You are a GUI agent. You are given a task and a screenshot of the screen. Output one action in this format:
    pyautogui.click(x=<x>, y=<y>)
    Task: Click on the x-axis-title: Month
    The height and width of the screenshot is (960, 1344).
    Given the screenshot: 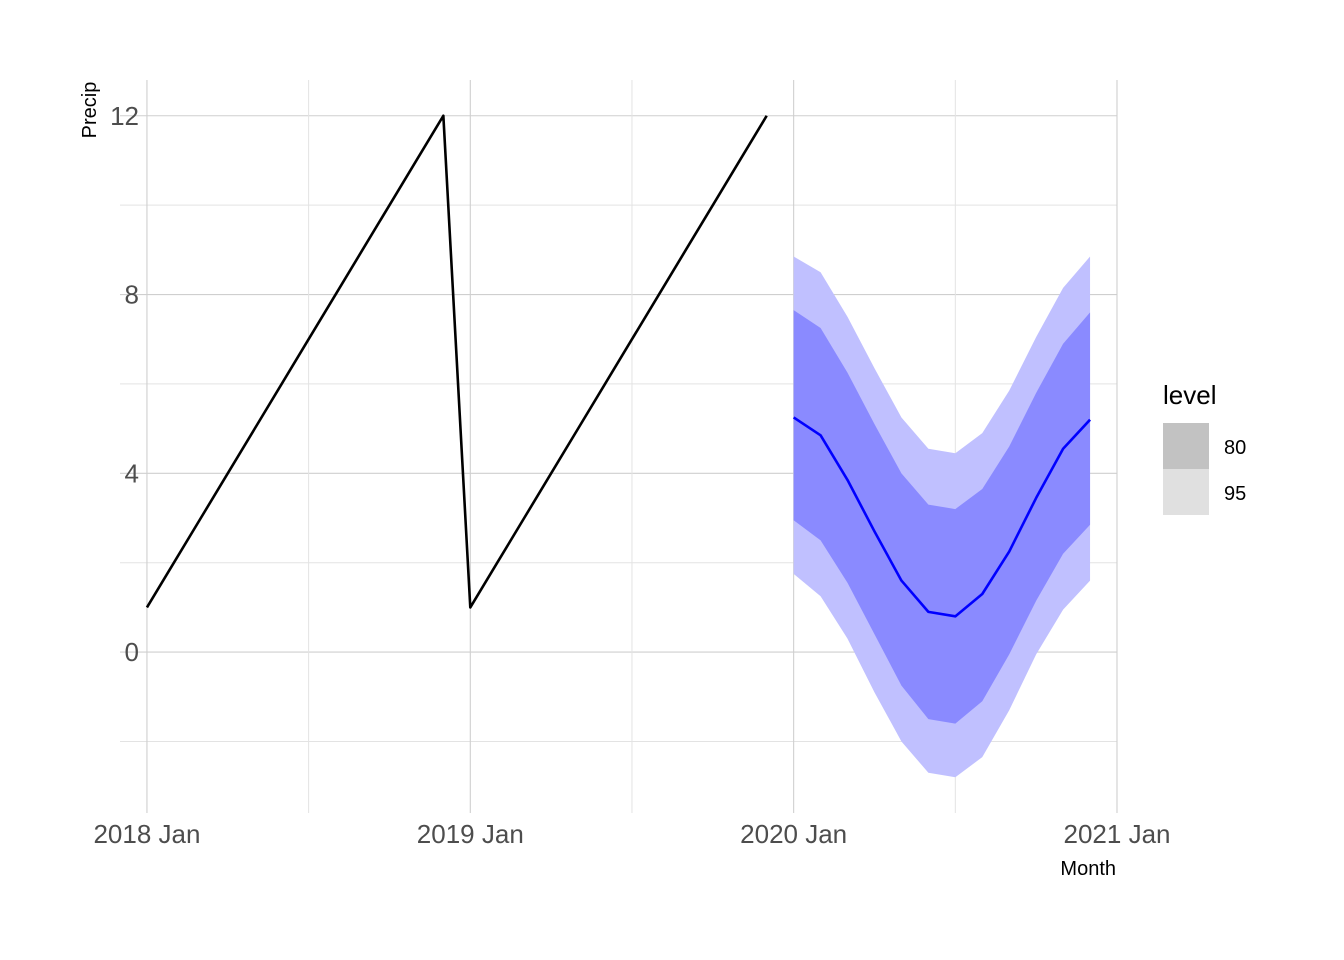 What is the action you would take?
    pyautogui.click(x=1088, y=869)
    